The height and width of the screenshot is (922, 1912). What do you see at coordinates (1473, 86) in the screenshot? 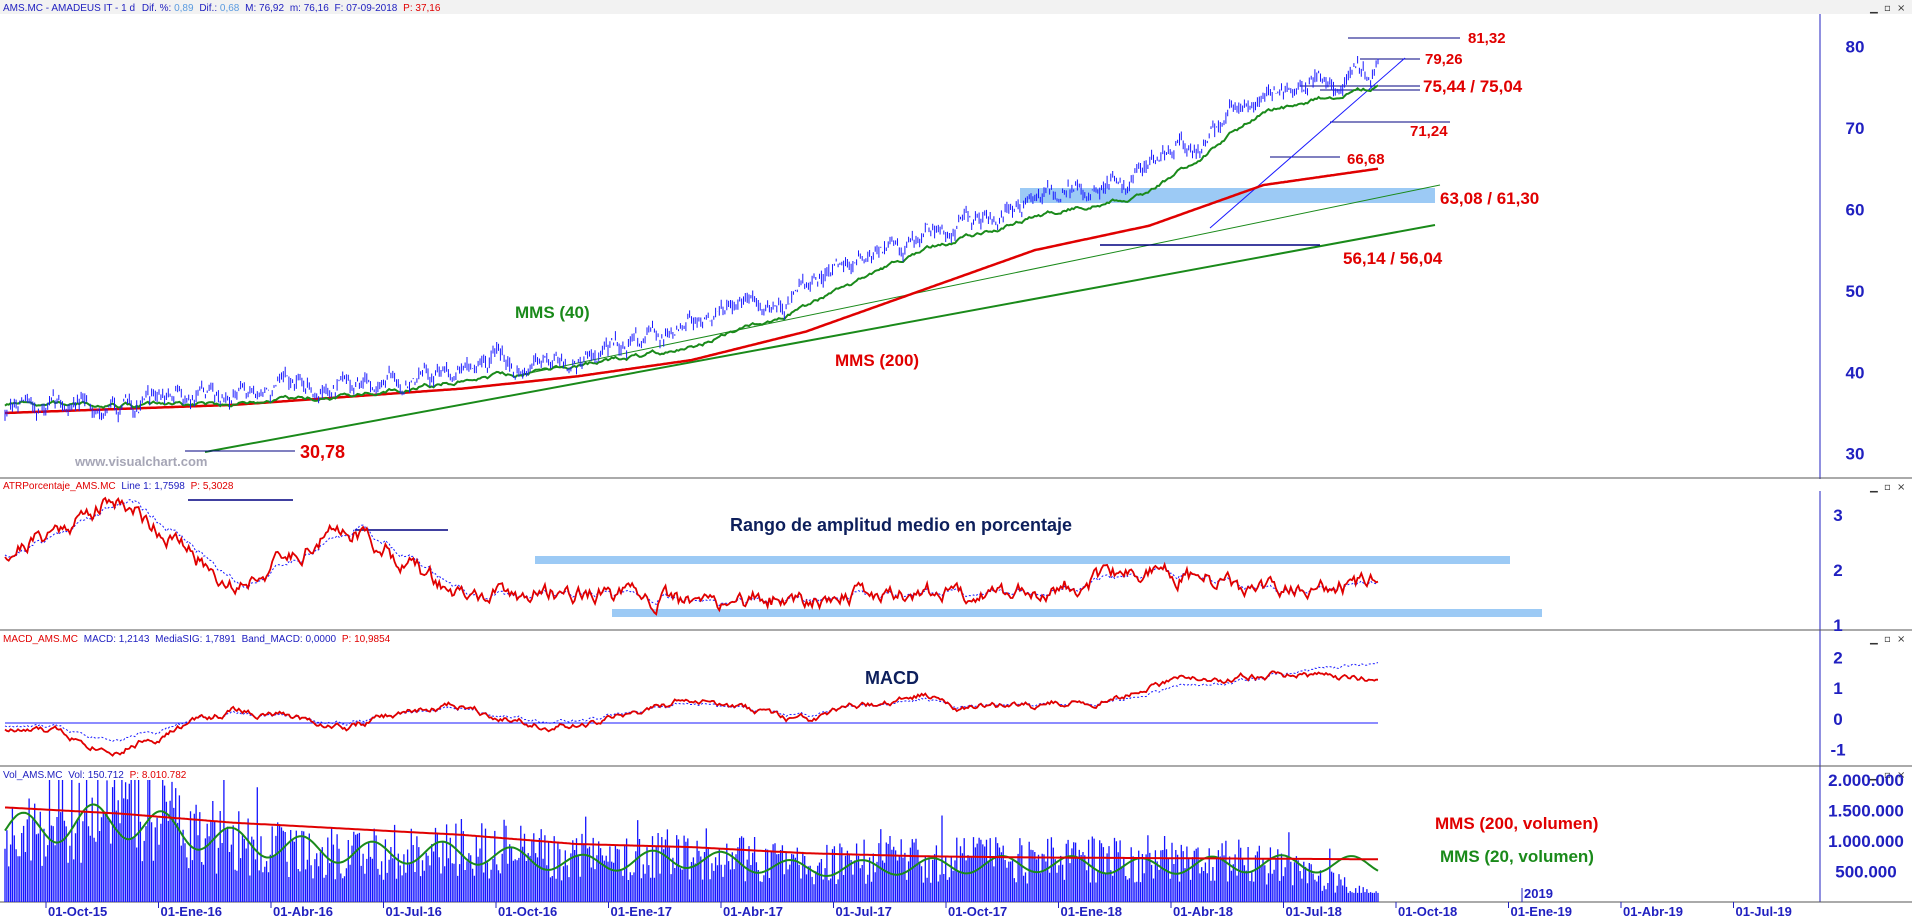
I see `level-label-7544: 75,44 / 75,04` at bounding box center [1473, 86].